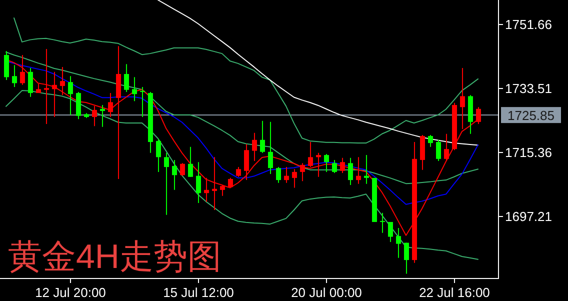  What do you see at coordinates (528, 24) in the screenshot?
I see `y-tick-label: 1751.66` at bounding box center [528, 24].